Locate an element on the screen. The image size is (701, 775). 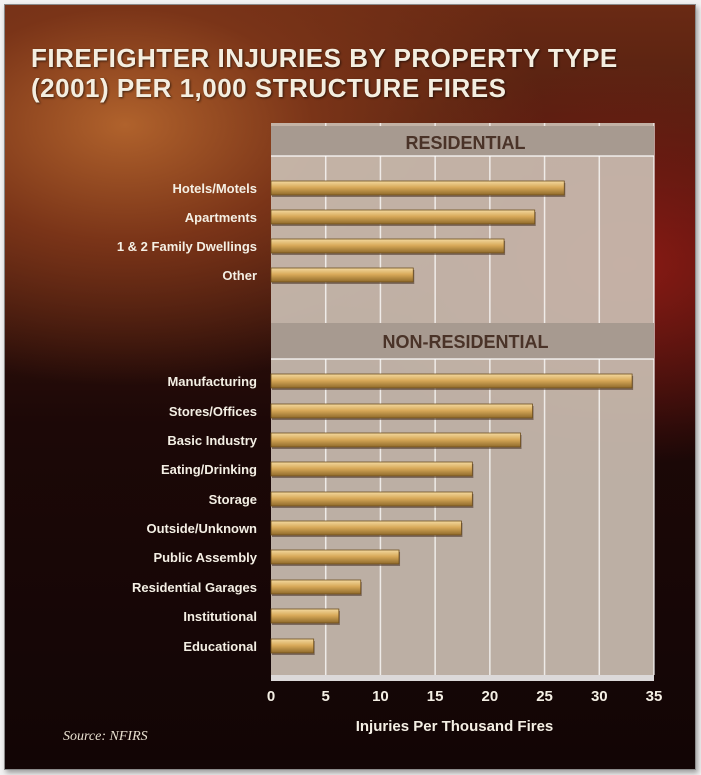
category-label: Basic Industry is located at coordinates (212, 440).